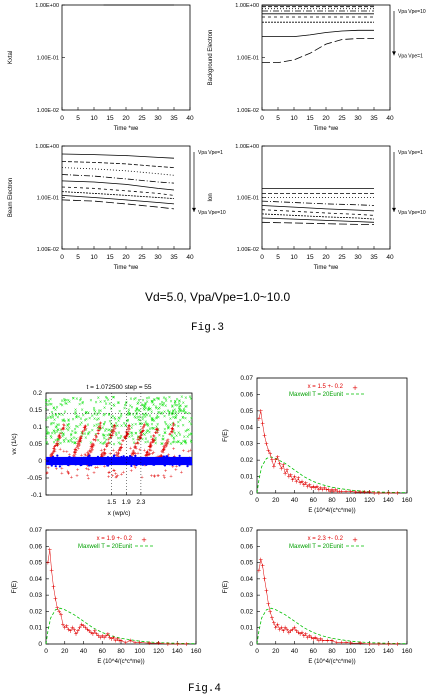  Describe the element at coordinates (295, 651) in the screenshot. I see `hist-x-tick-label: 40` at that location.